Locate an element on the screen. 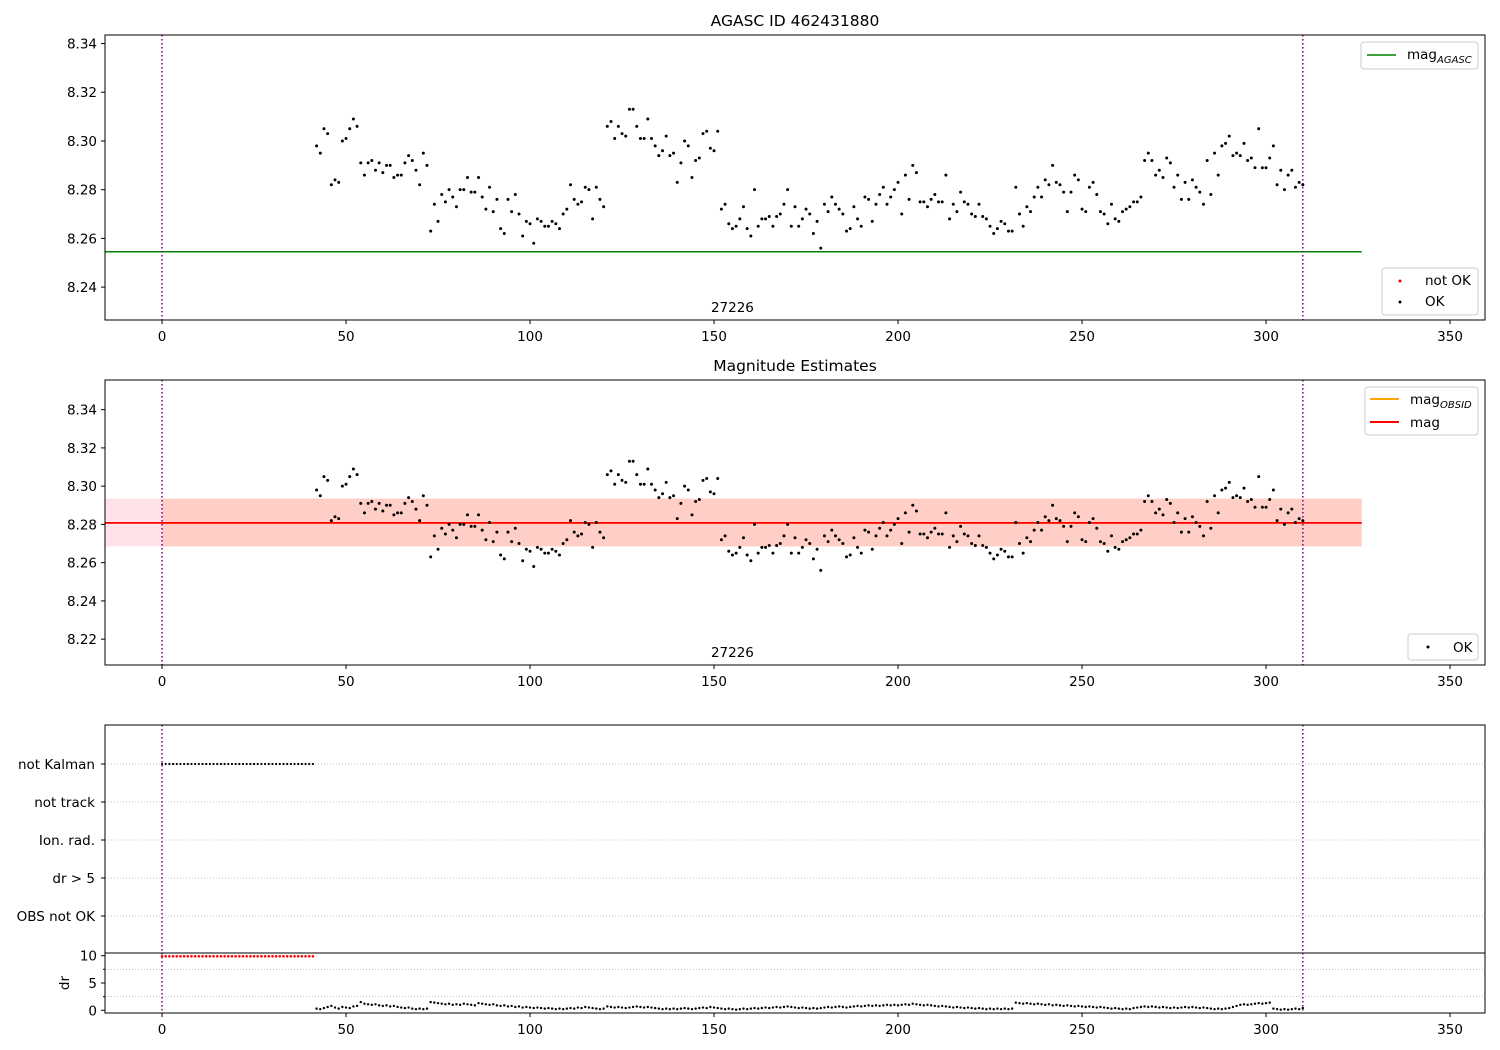  x-tick-label: 250 is located at coordinates (1082, 337).